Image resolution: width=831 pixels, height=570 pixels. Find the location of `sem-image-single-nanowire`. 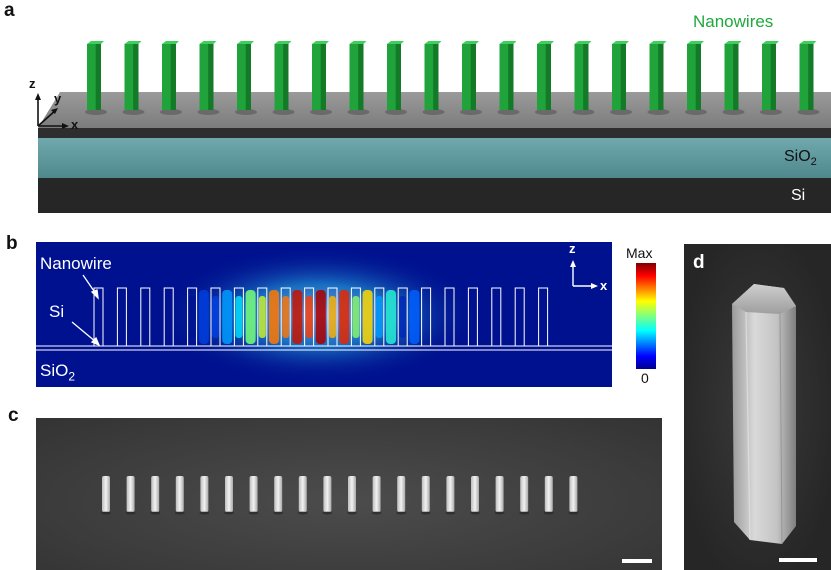

sem-image-single-nanowire is located at coordinates (757, 407).